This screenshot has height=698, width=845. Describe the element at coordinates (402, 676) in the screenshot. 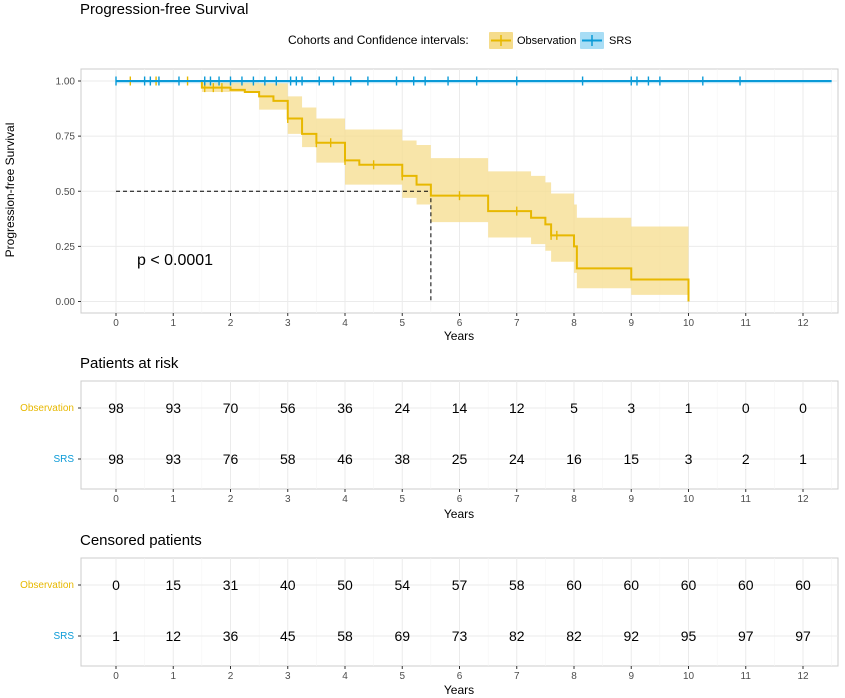

I see `censor-xtick-label: 5` at that location.